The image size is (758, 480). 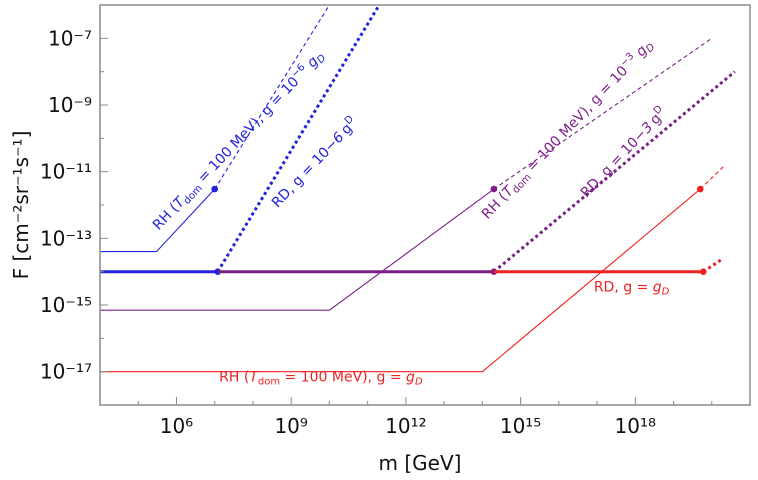 What do you see at coordinates (66, 372) in the screenshot?
I see `y-tick-label: 10⁻¹⁷` at bounding box center [66, 372].